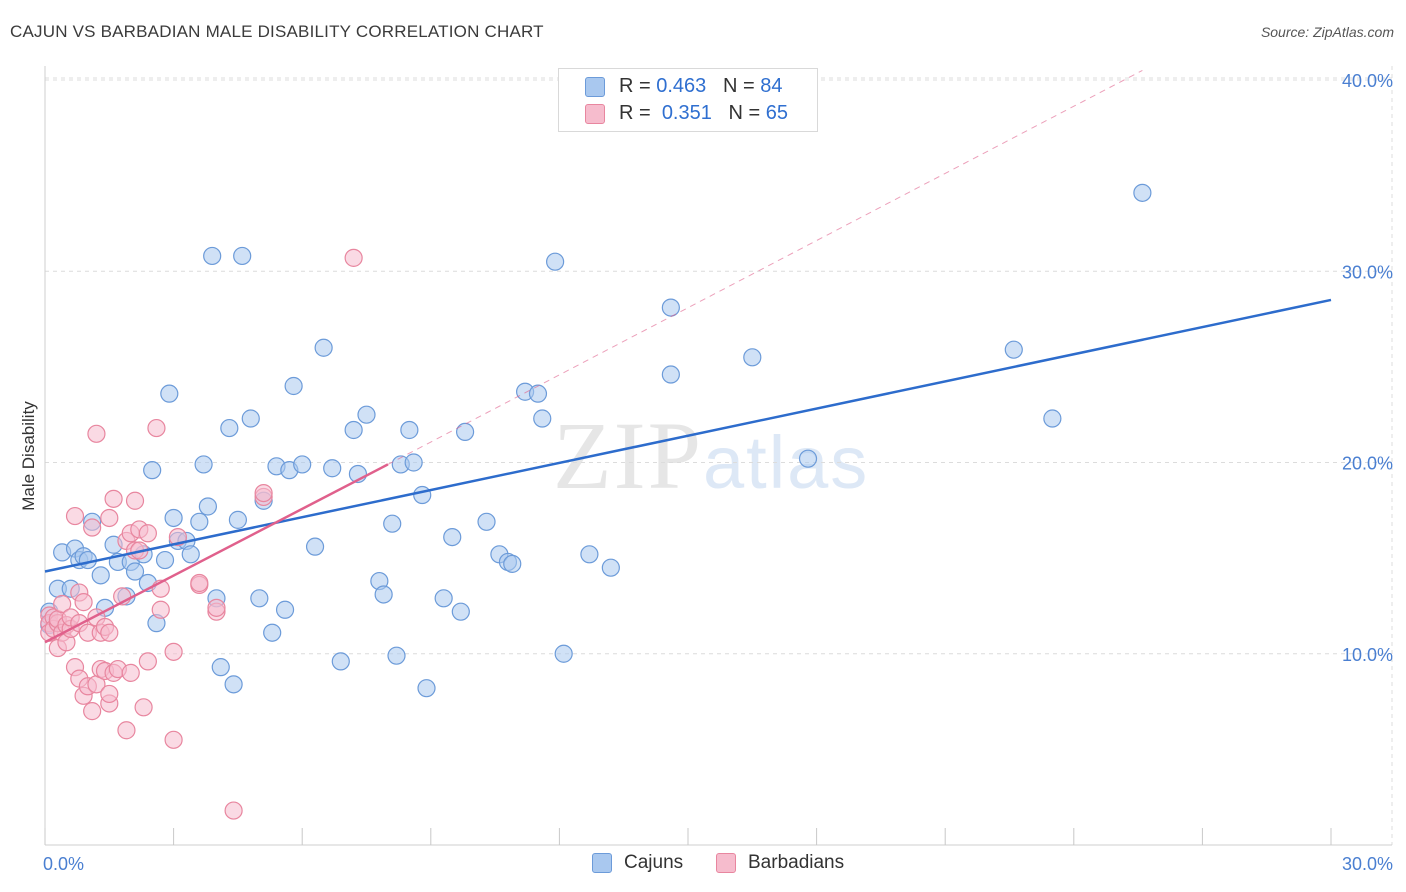 The height and width of the screenshot is (892, 1406). Describe the element at coordinates (688, 100) in the screenshot. I see `correlation-legend: R = 0.463 N = 84 R = 0.351 N = 65` at that location.